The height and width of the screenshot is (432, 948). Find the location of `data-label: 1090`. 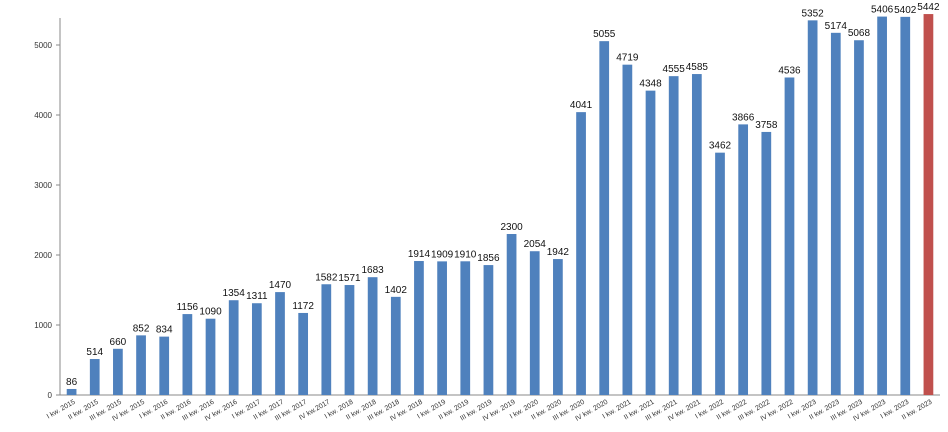

data-label: 1090 is located at coordinates (210, 312).